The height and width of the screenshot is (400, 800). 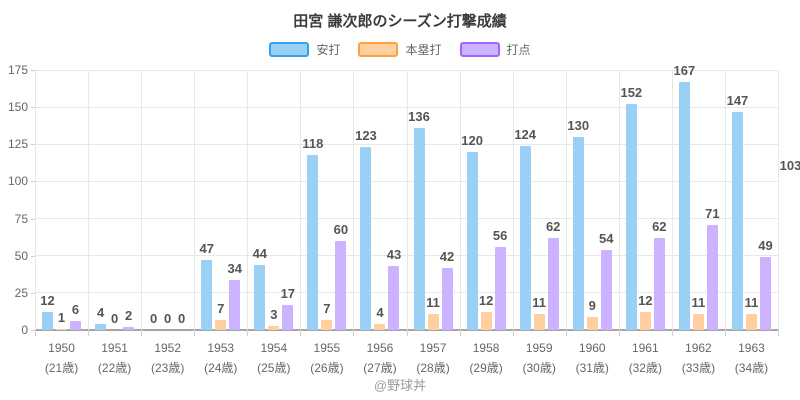 I want to click on bar-value-label: 6, so click(x=75, y=310).